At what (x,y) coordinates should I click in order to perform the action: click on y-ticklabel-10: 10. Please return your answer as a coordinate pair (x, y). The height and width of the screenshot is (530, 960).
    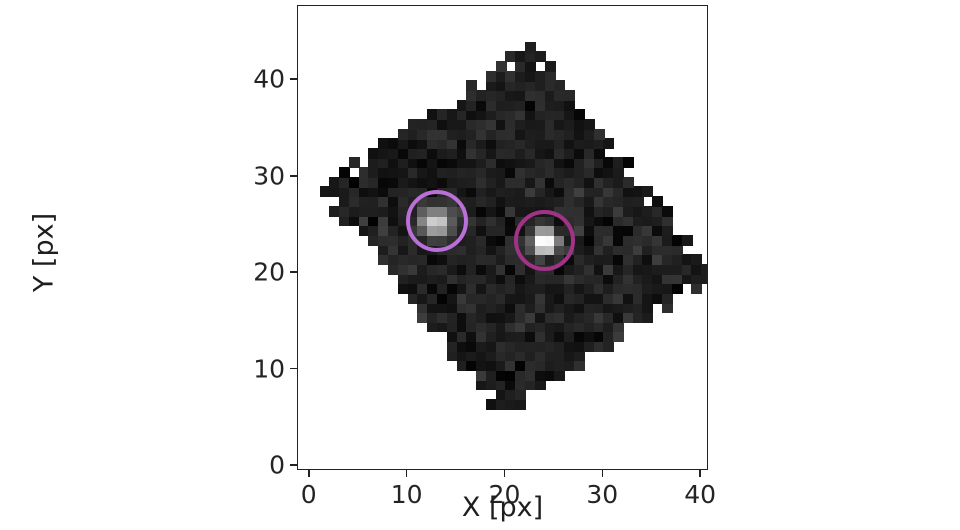
    Looking at the image, I should click on (269, 369).